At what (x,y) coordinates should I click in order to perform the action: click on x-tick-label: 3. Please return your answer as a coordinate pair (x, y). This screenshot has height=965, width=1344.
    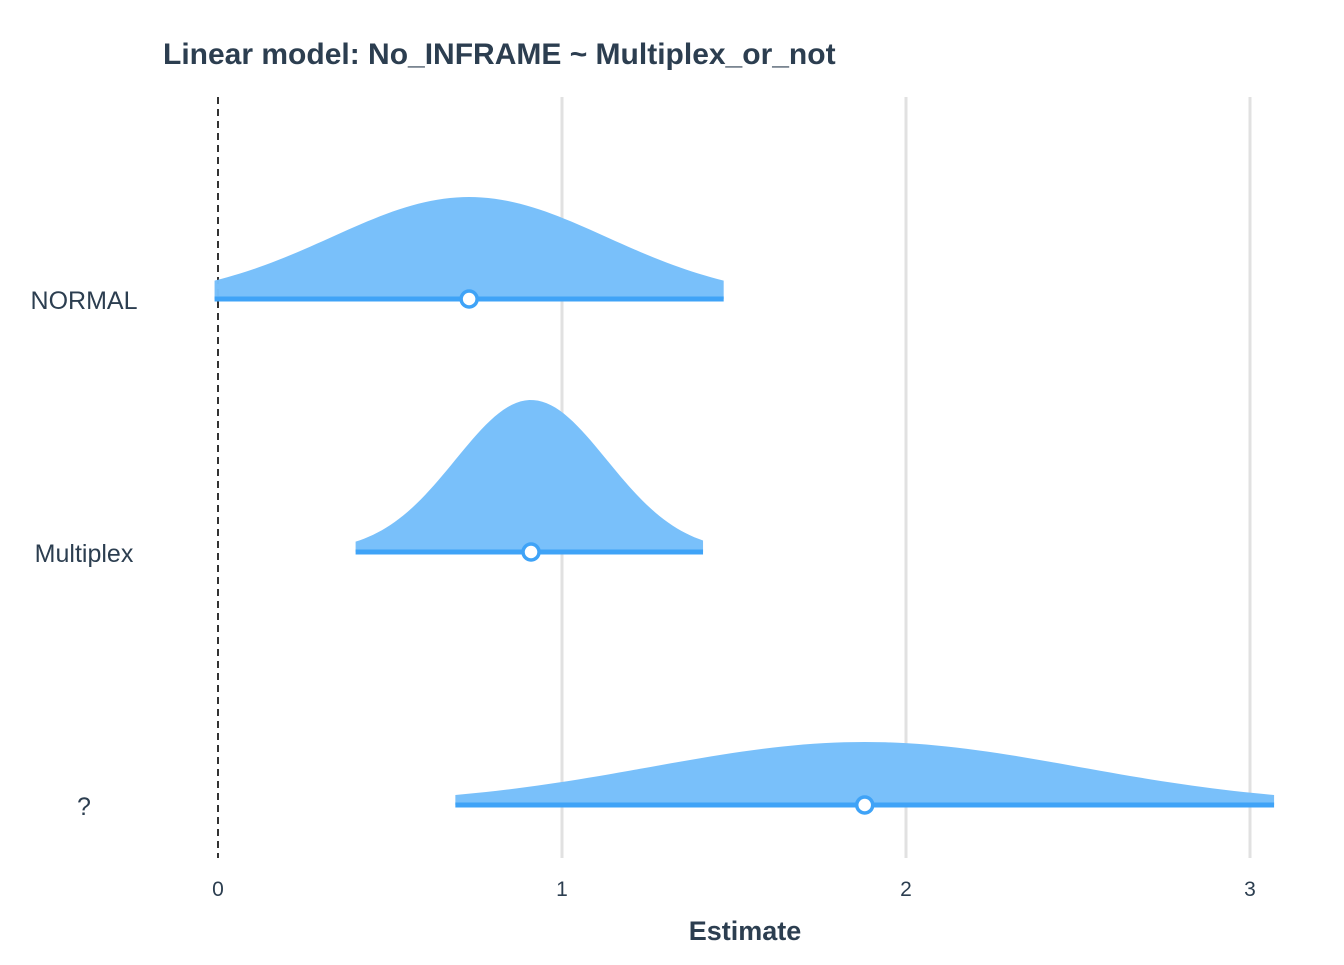
    Looking at the image, I should click on (1250, 889).